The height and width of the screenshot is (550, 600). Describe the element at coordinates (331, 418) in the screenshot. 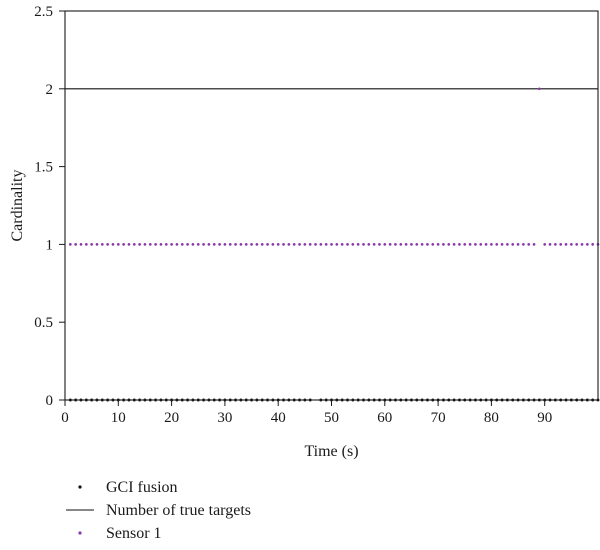

I see `x-tick-label: 50` at that location.